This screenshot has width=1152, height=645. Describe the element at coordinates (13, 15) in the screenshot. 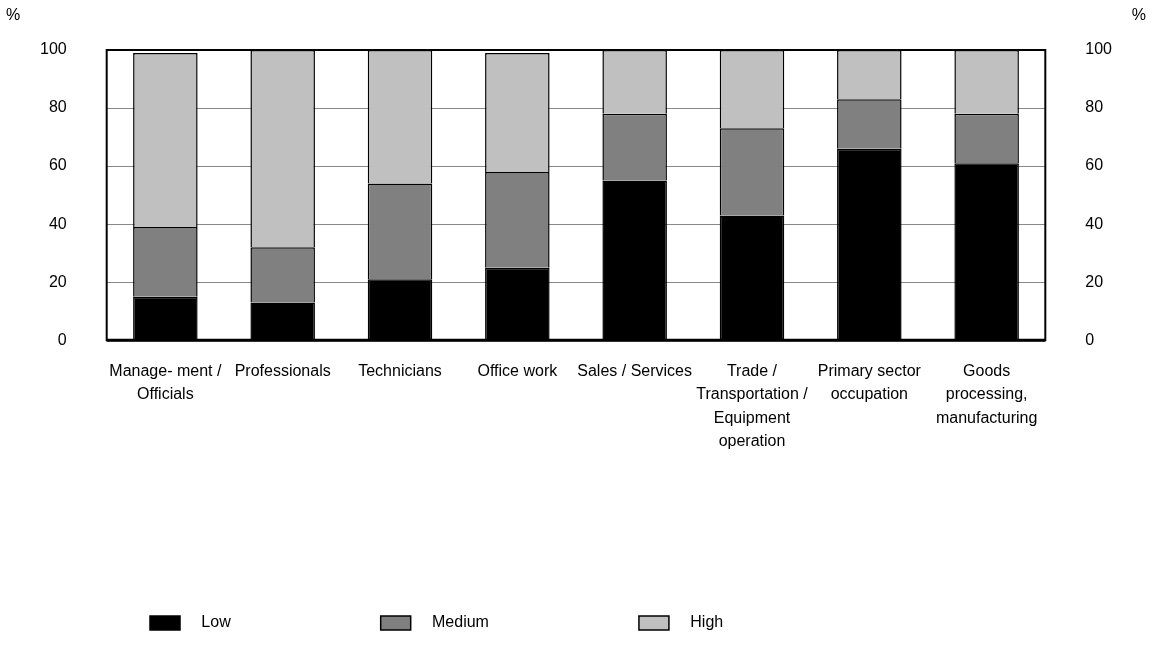

I see `y-axis-title: %` at that location.